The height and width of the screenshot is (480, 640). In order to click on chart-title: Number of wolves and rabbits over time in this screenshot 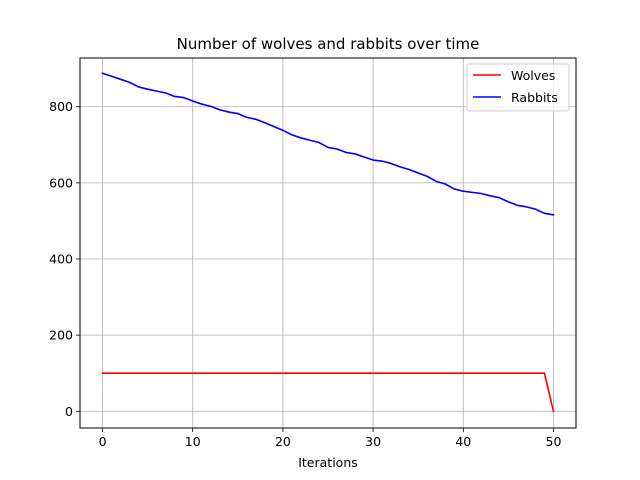, I will do `click(328, 44)`.